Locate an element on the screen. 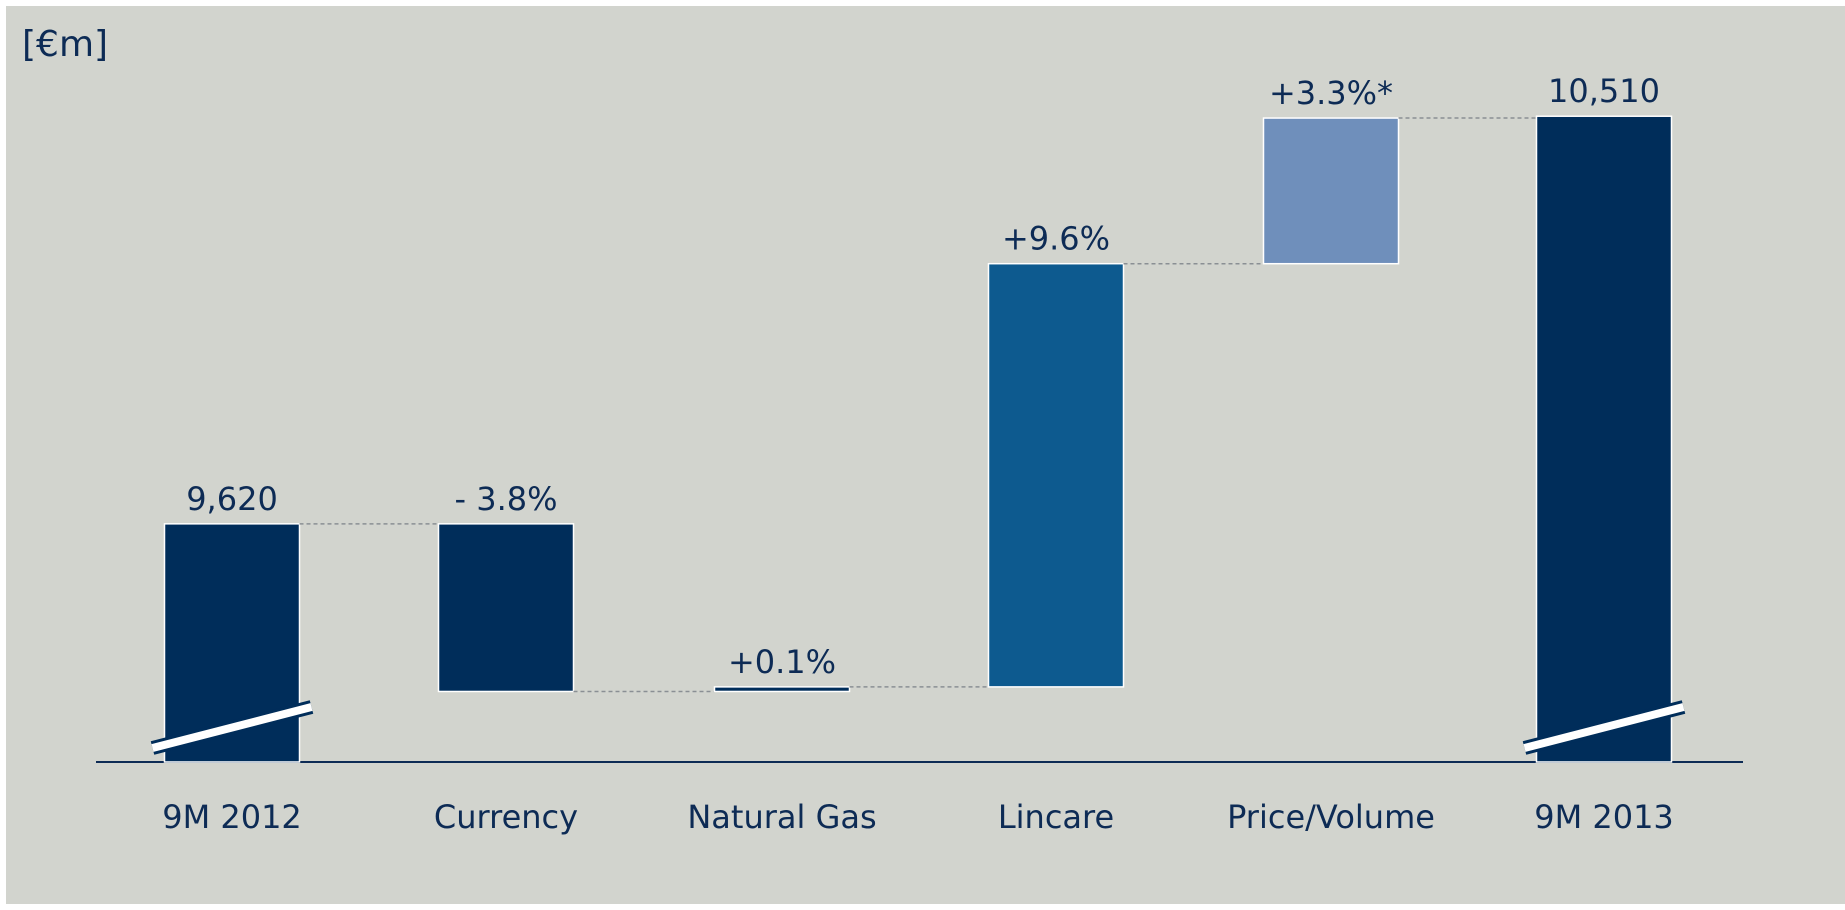 The width and height of the screenshot is (1845, 910). x-tick-label: Lincare is located at coordinates (1056, 817).